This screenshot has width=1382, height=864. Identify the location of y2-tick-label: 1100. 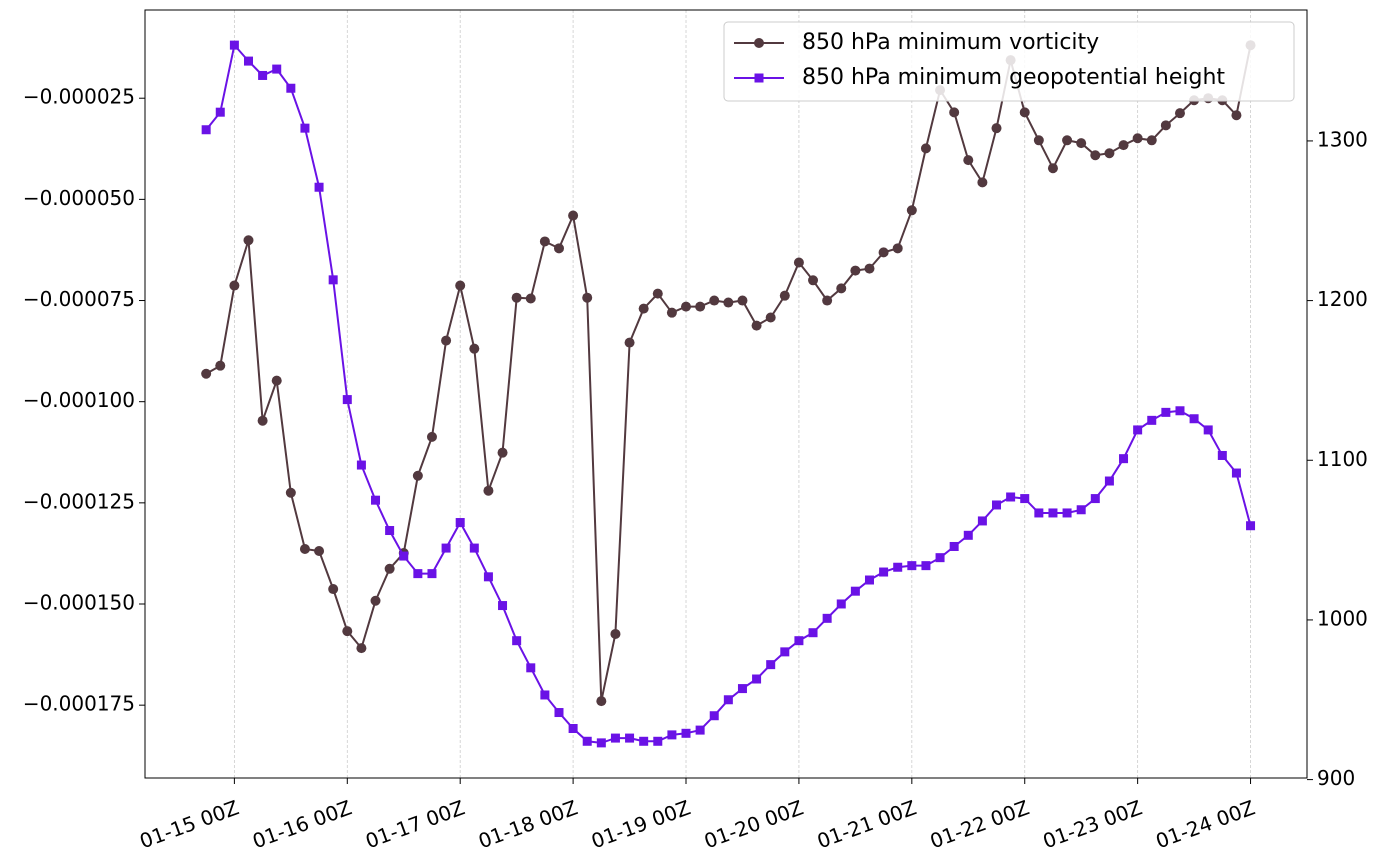
(1342, 459).